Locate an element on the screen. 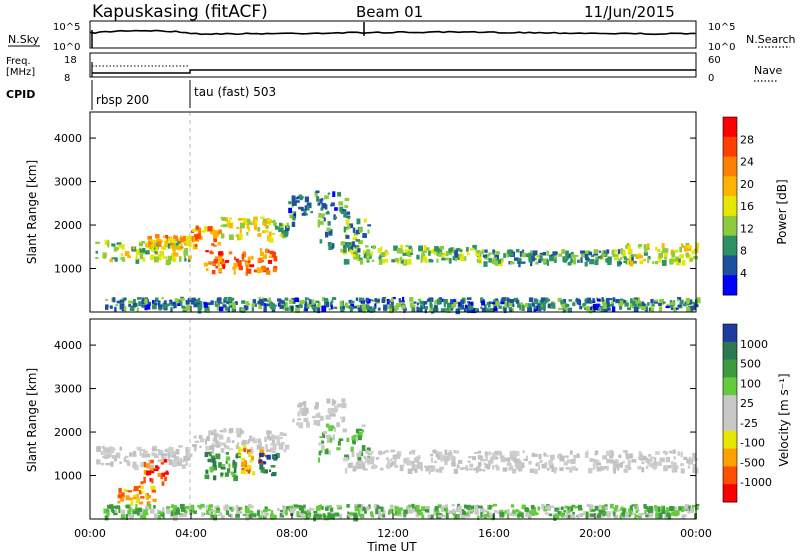  colorbar-tick-label: 500 is located at coordinates (750, 364).